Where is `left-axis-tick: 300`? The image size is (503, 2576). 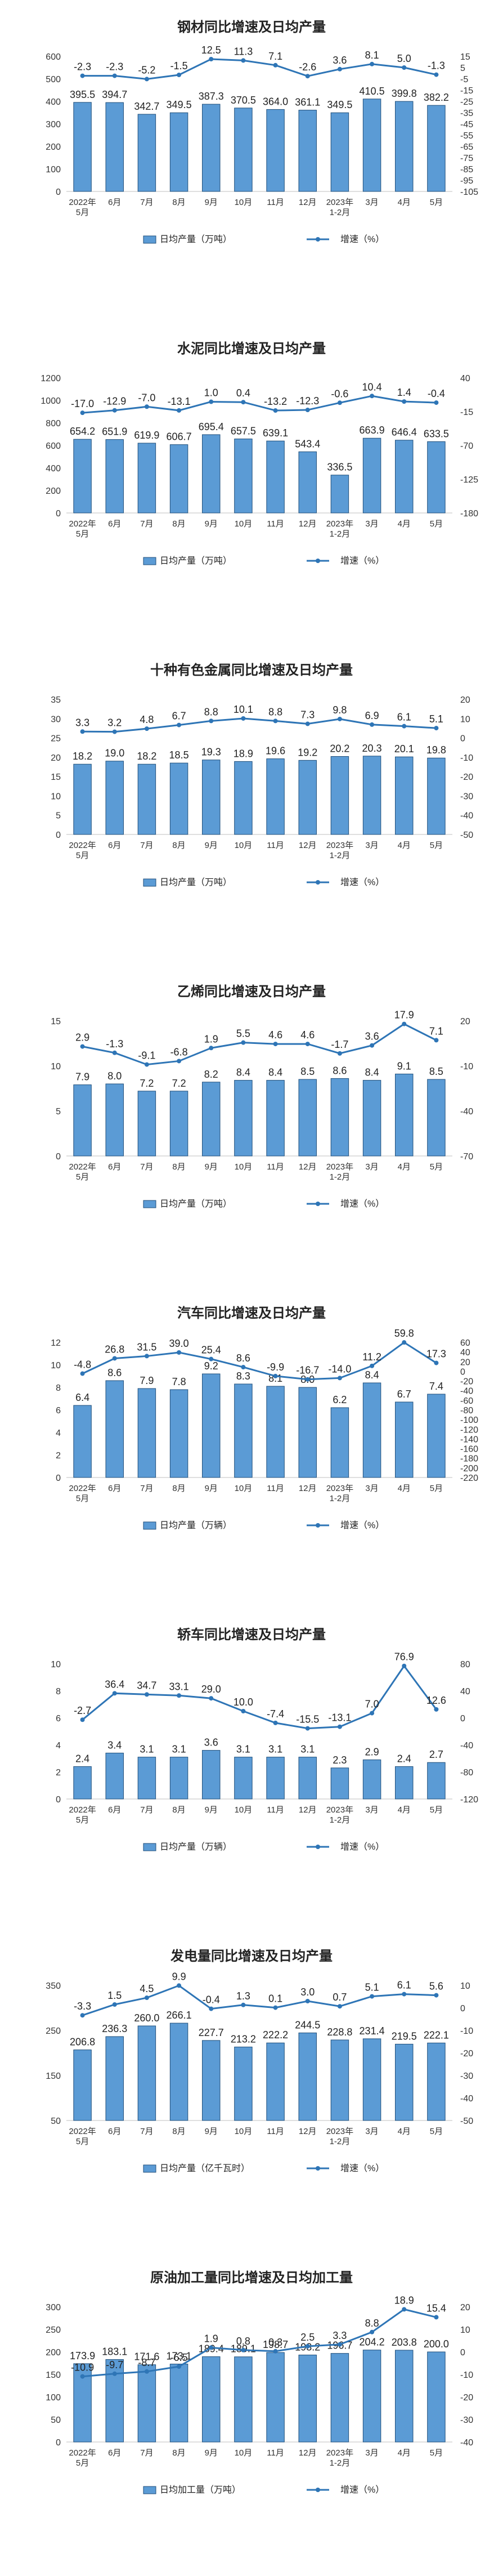
left-axis-tick: 300 is located at coordinates (53, 125).